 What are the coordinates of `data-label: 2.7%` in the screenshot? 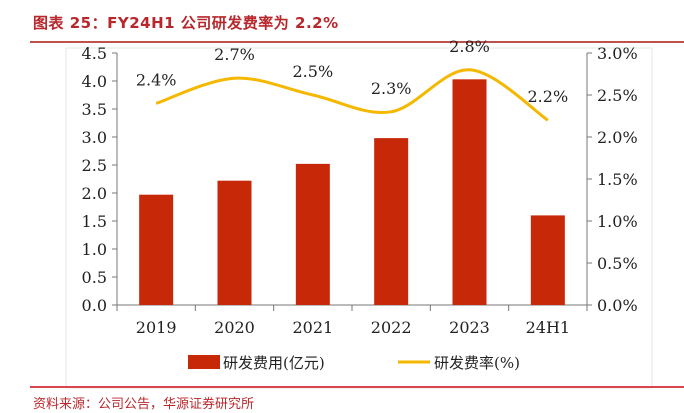 It's located at (234, 54).